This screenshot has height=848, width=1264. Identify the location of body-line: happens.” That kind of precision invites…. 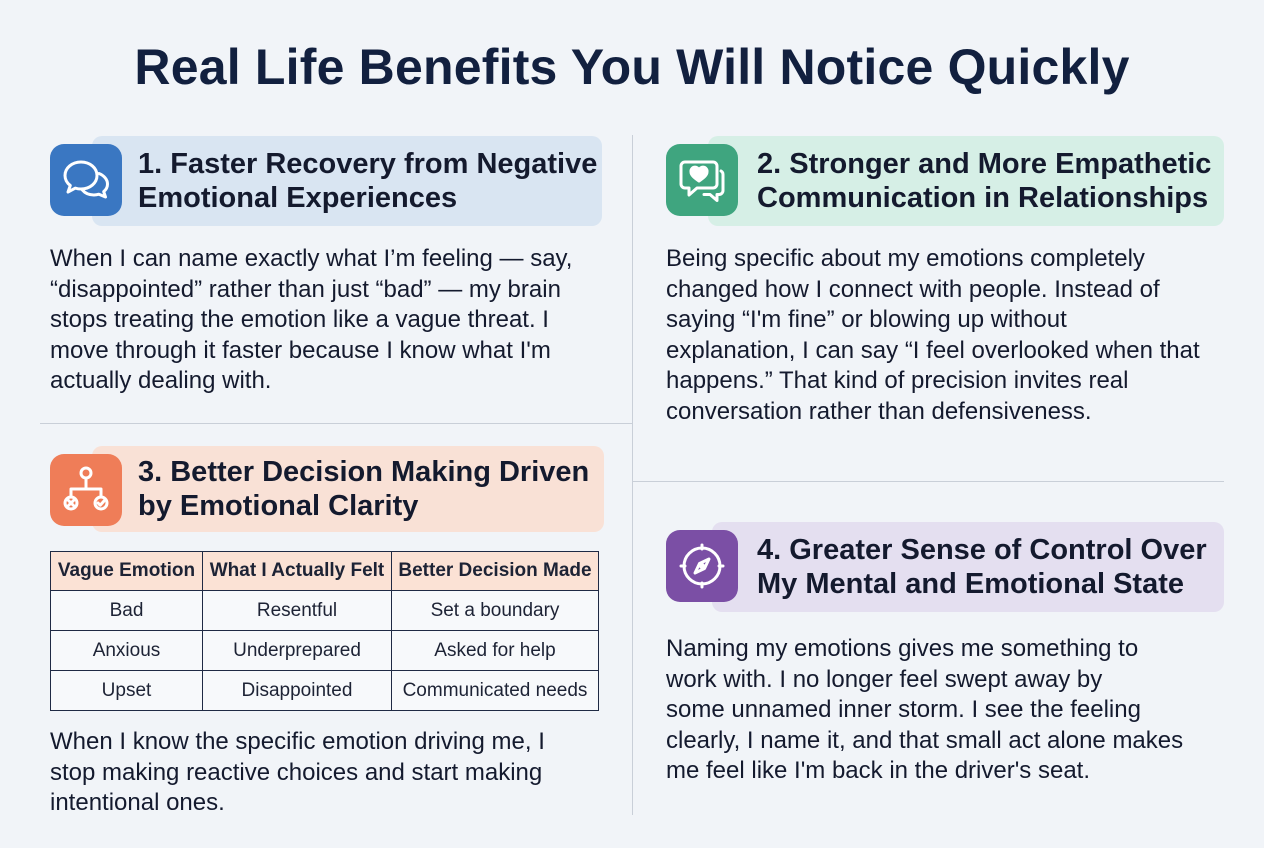
(897, 380).